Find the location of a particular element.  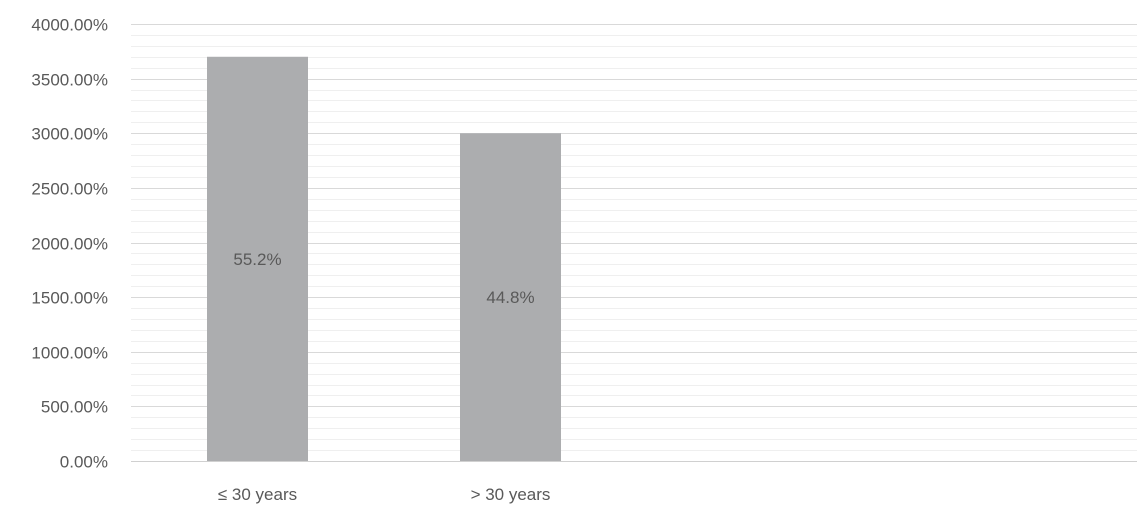

bar-data-label: 55.2% is located at coordinates (257, 259).